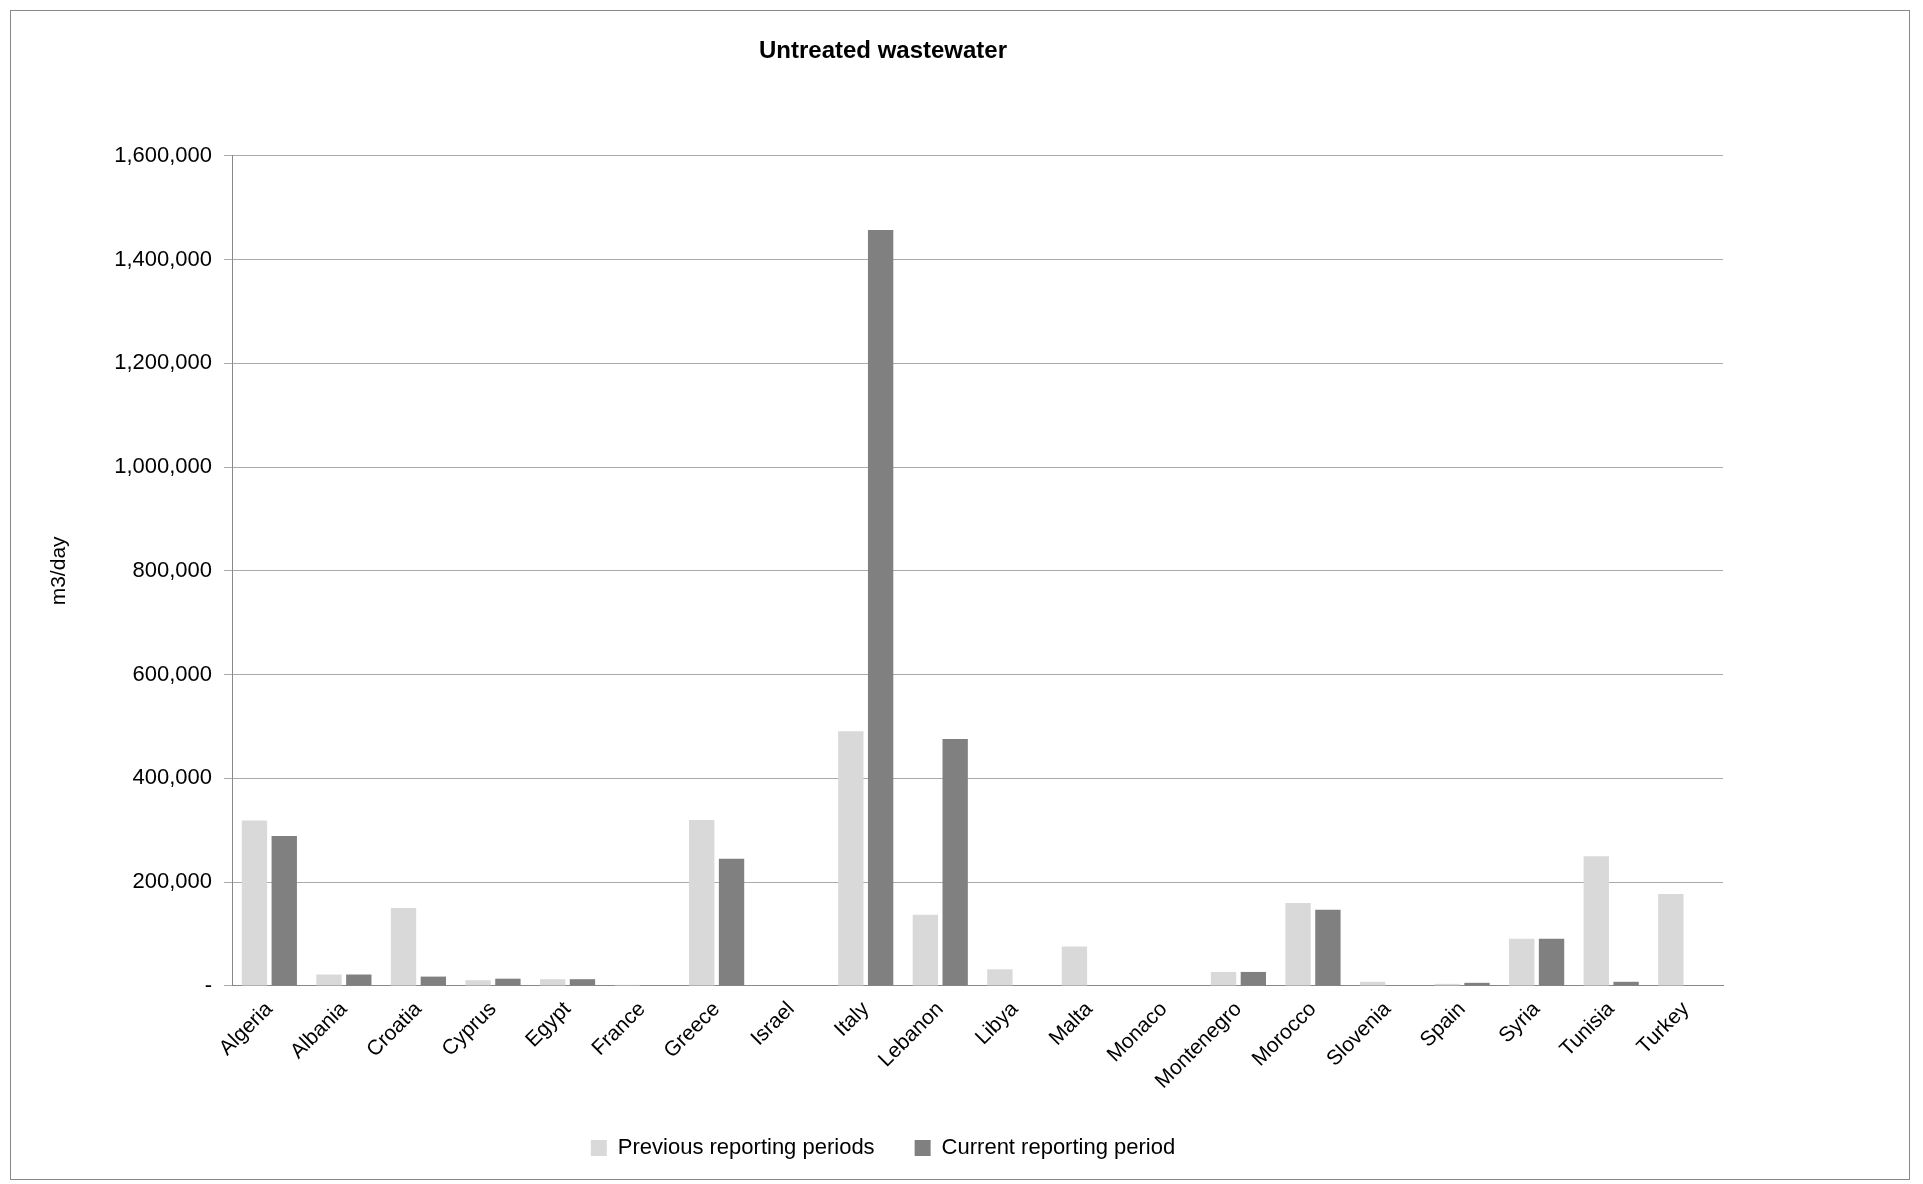  What do you see at coordinates (1058, 1147) in the screenshot?
I see `legend-label: Current reporting period` at bounding box center [1058, 1147].